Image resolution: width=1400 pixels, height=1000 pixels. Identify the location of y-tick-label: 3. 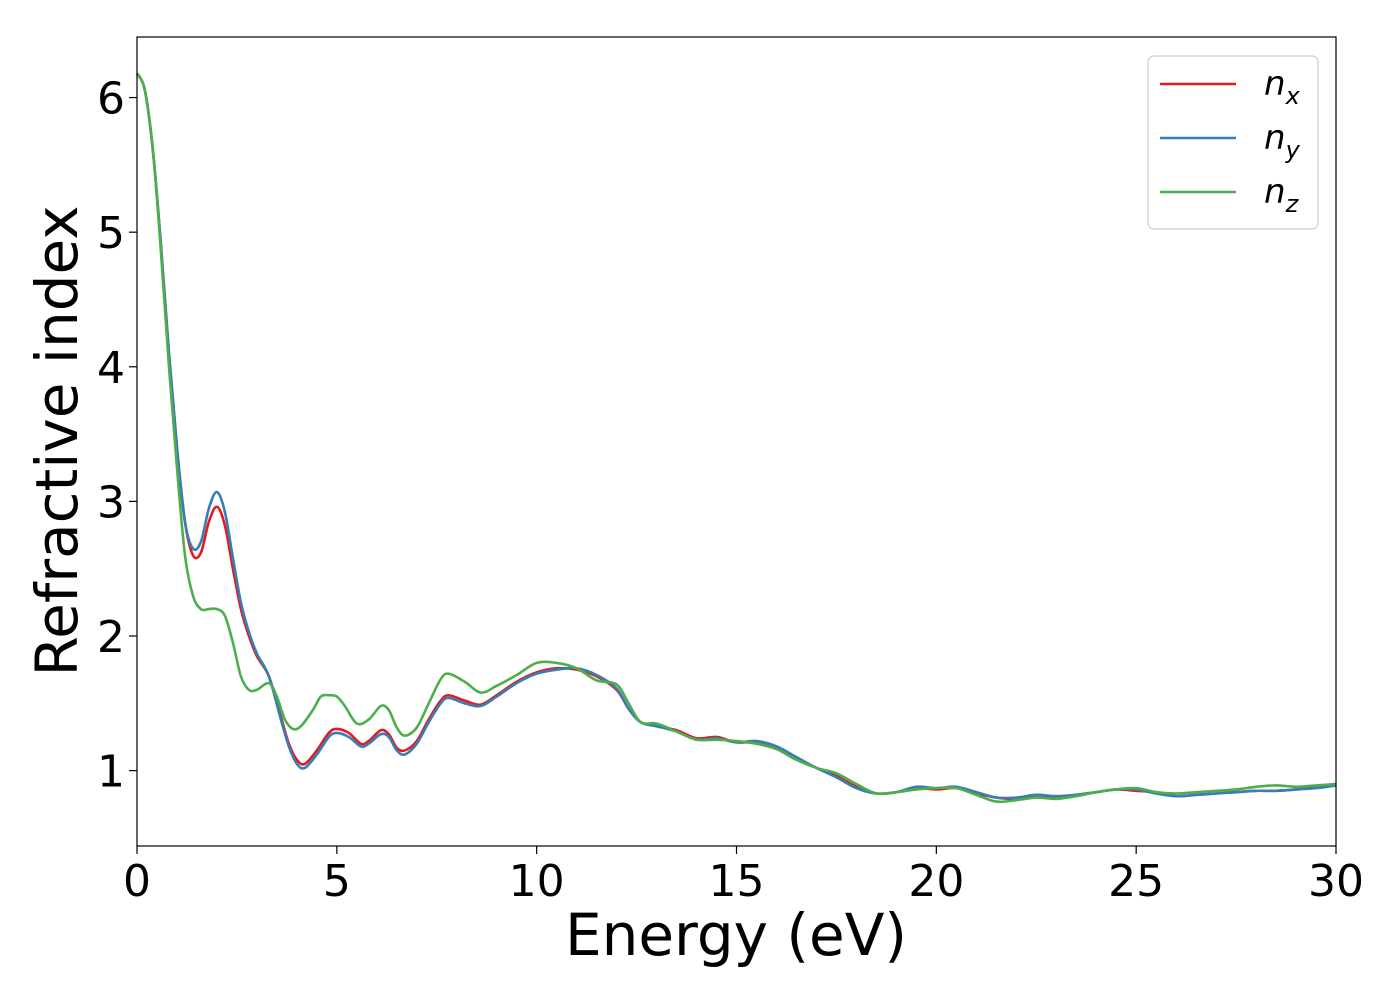
(111, 502).